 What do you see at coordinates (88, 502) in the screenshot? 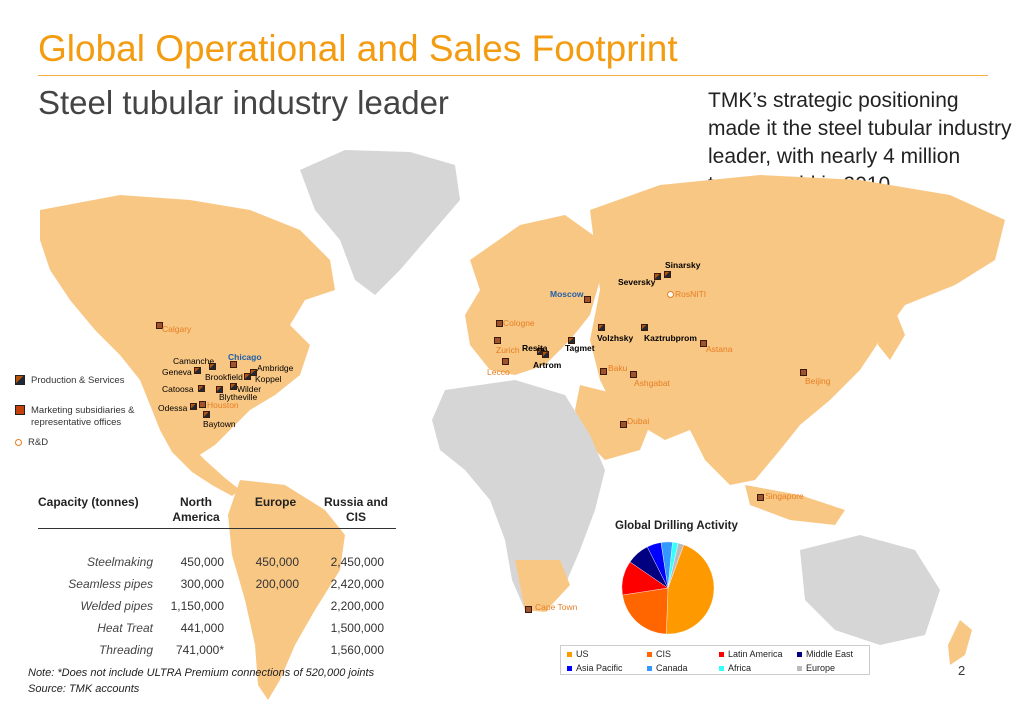
I see `header-capacity: Capacity (tonnes)` at bounding box center [88, 502].